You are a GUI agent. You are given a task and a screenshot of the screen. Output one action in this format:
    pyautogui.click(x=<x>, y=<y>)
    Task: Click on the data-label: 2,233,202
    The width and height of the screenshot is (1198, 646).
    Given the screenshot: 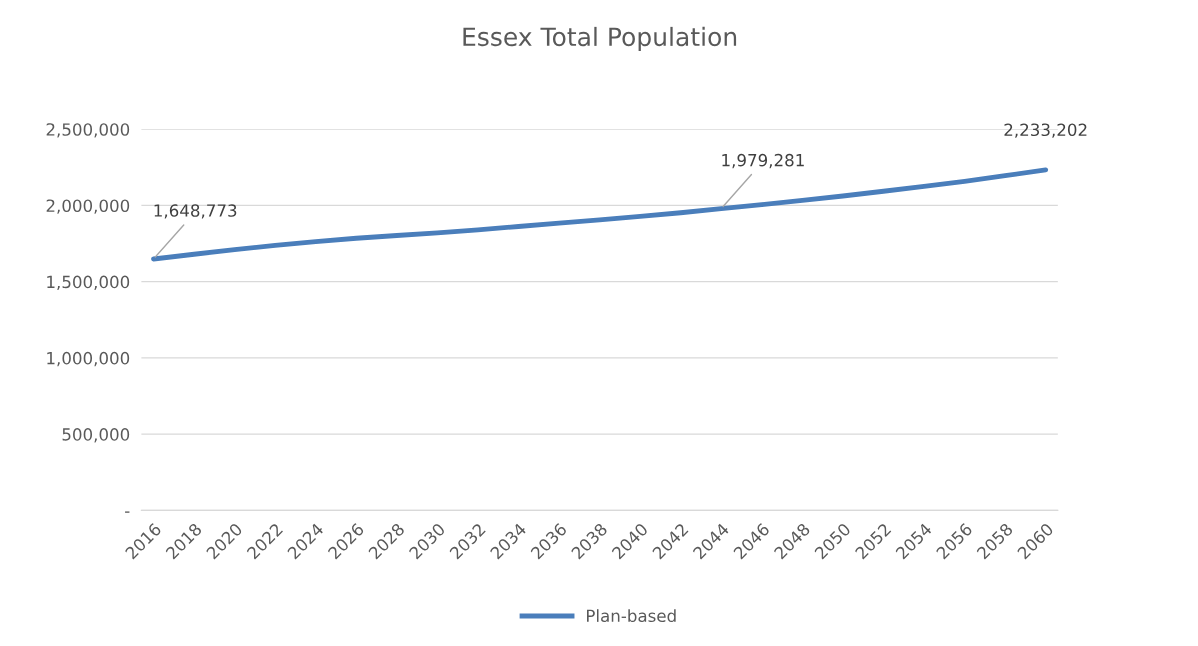 What is the action you would take?
    pyautogui.click(x=1045, y=130)
    